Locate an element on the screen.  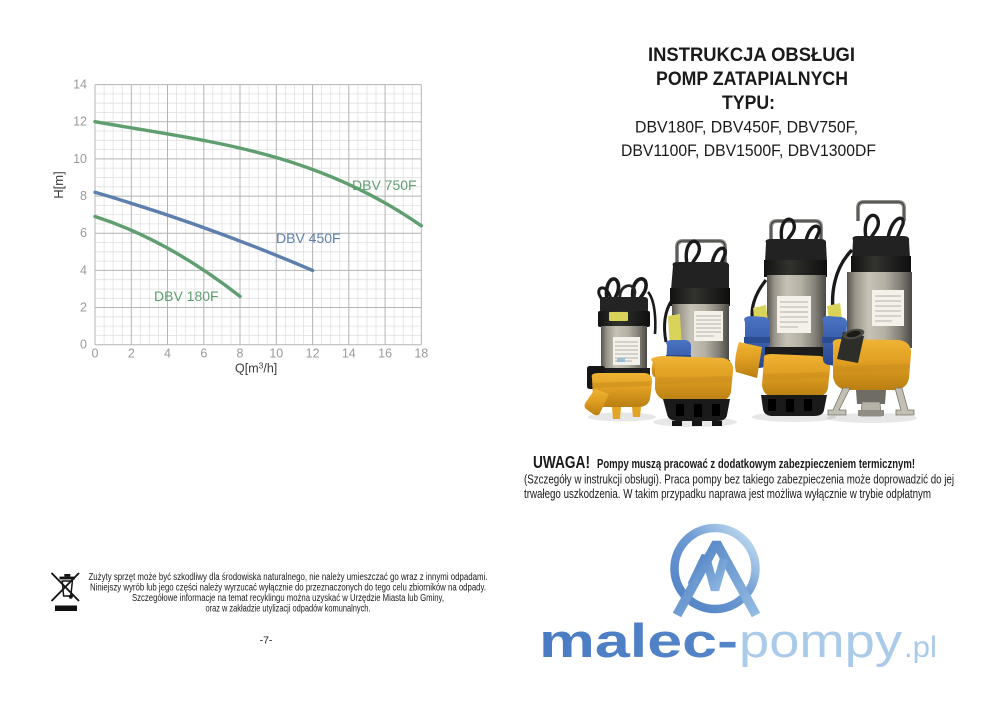
svg-text: malec- is located at coordinates (638, 640).